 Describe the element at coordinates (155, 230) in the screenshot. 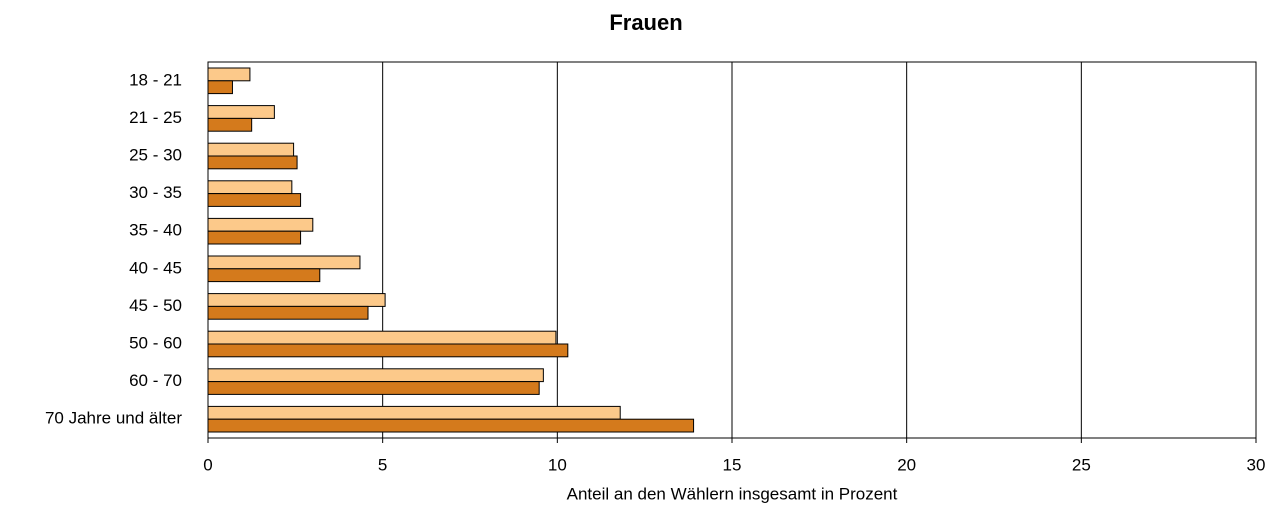

I see `y-tick-label: 35 - 40` at that location.